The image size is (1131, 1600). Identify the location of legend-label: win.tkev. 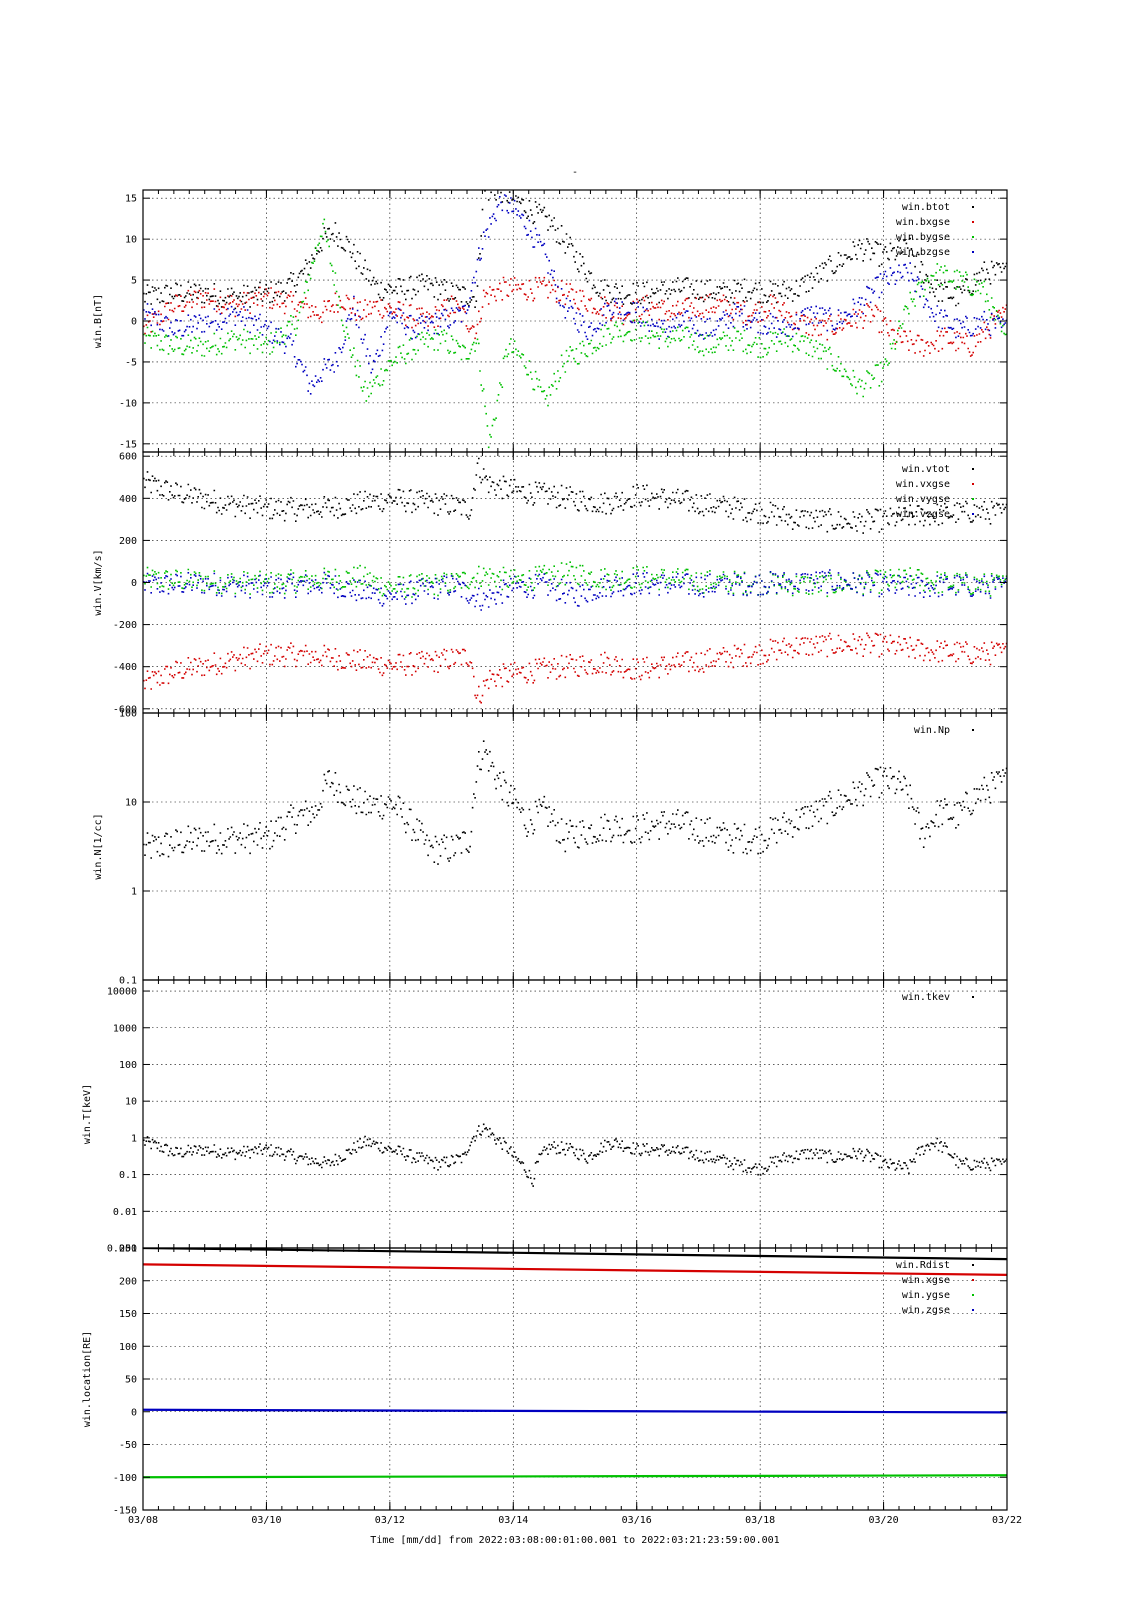
(926, 997).